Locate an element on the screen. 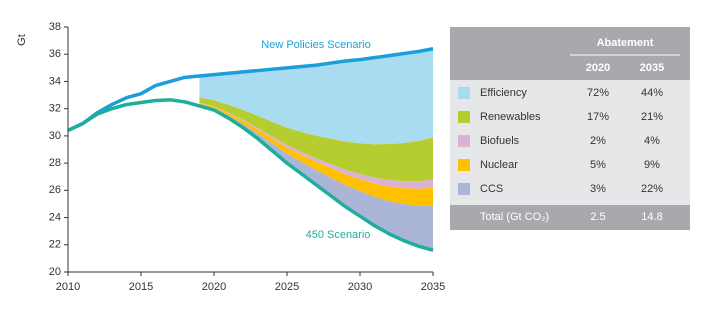  table-cell: 3% is located at coordinates (598, 189).